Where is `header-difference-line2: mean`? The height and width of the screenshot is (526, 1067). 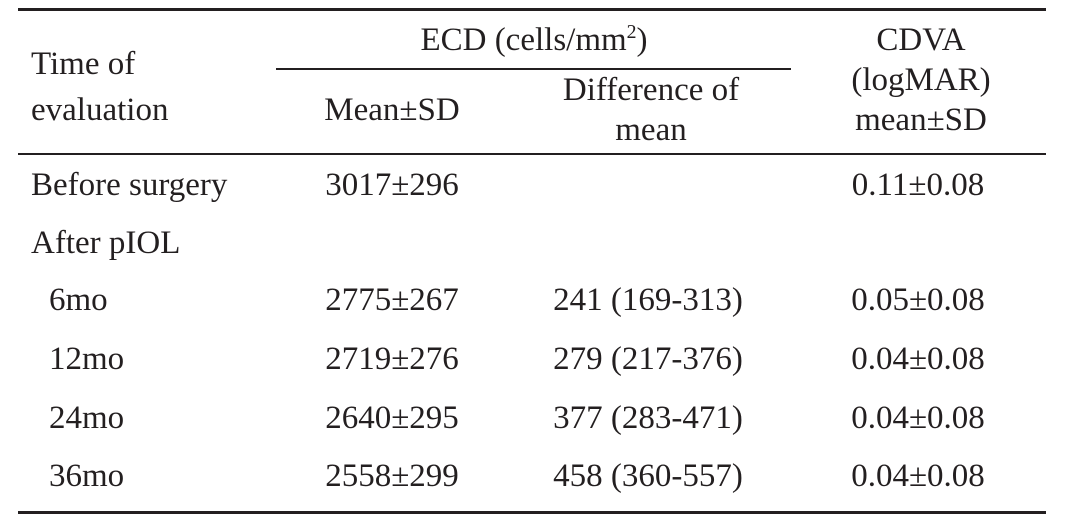
header-difference-line2: mean is located at coordinates (651, 130).